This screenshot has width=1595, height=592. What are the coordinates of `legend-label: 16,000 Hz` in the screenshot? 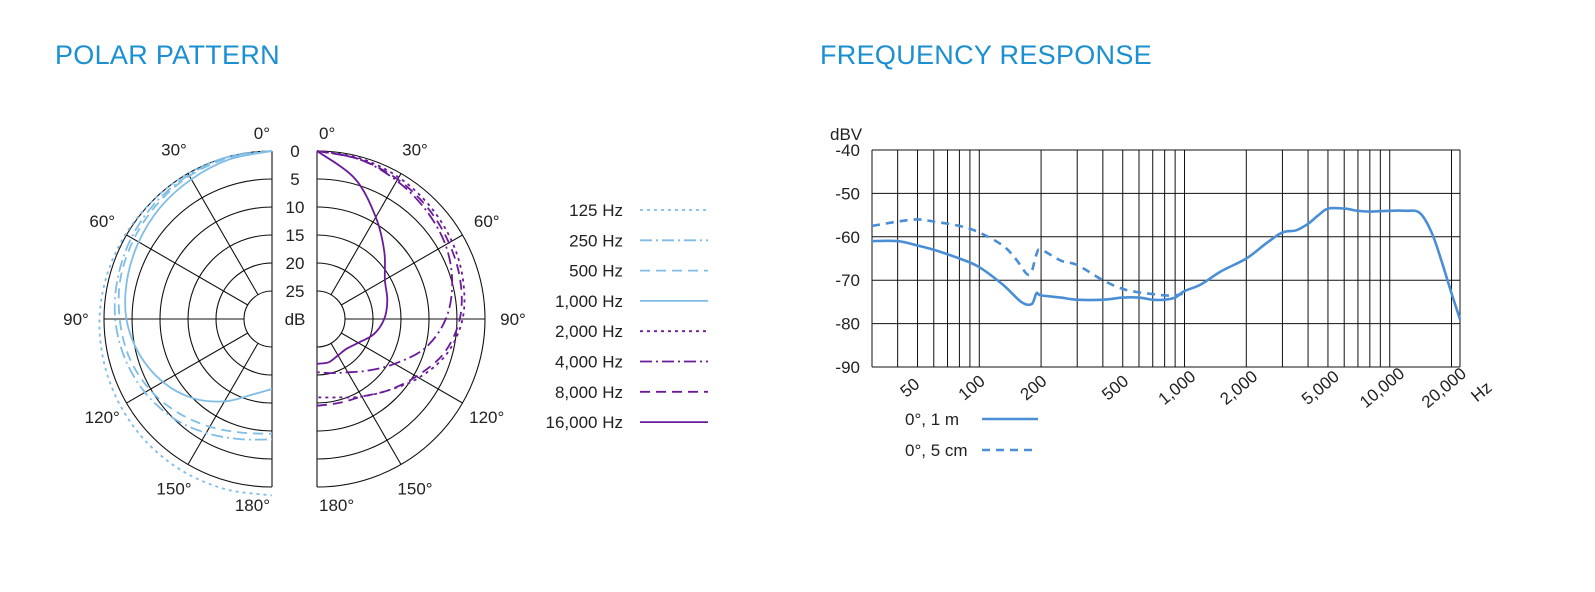 It's located at (585, 422).